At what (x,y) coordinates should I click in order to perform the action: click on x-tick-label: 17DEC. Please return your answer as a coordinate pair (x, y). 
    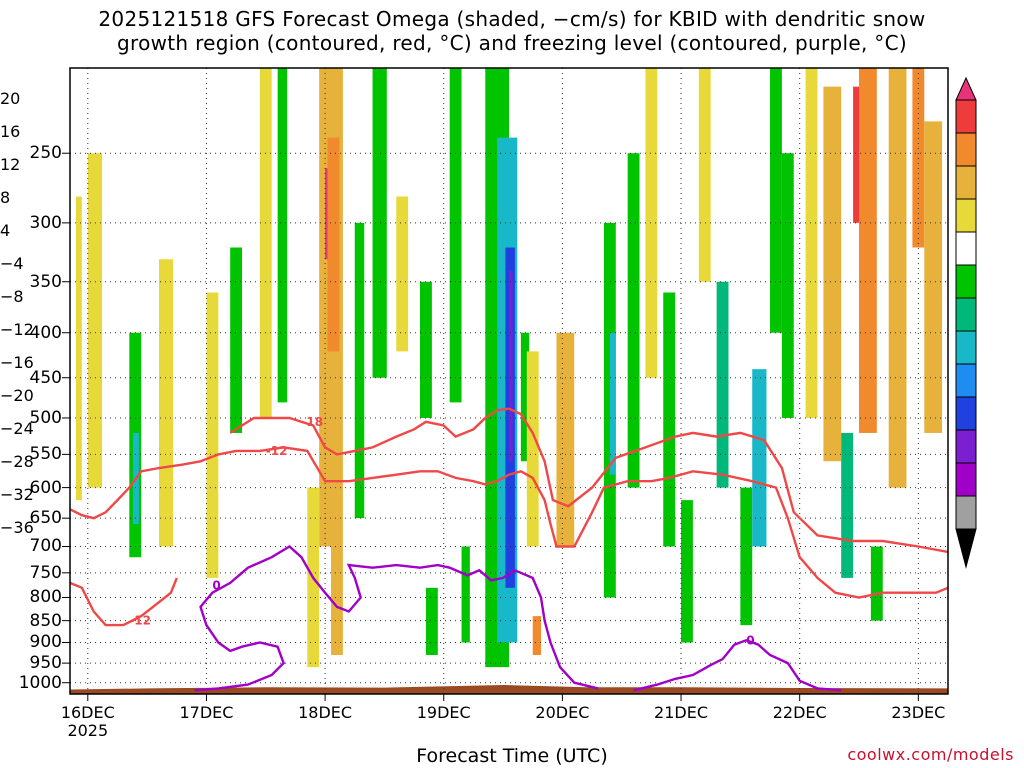
    Looking at the image, I should click on (206, 712).